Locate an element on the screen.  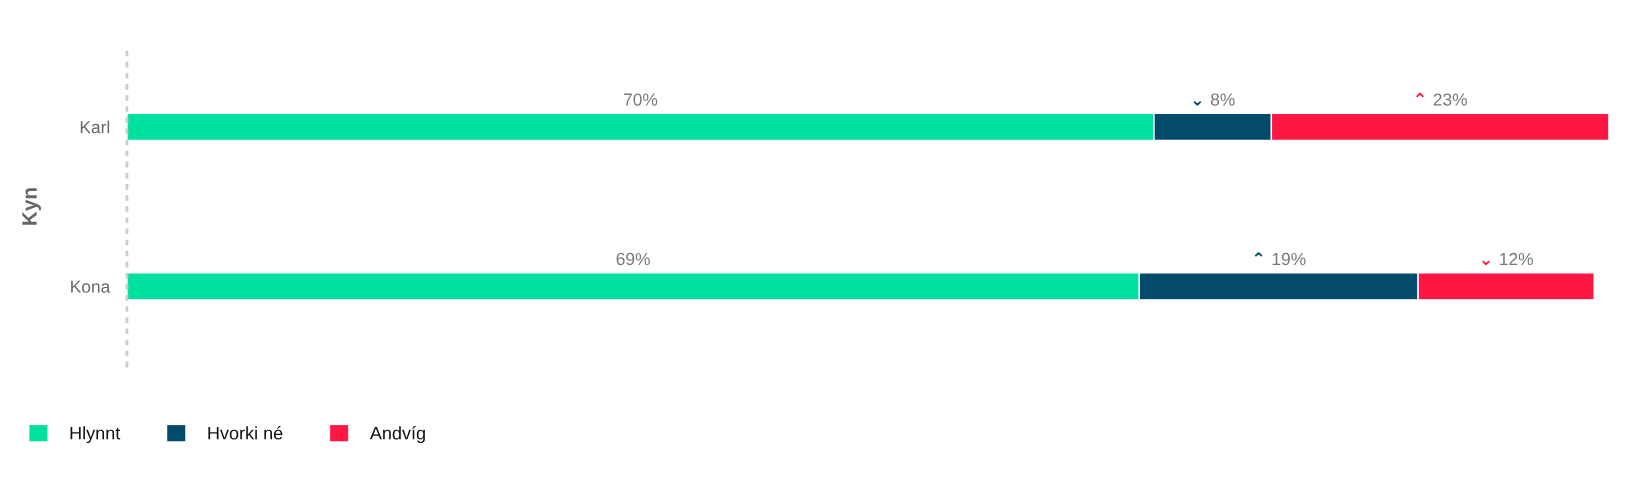
legend-label: Hlynnt is located at coordinates (95, 435).